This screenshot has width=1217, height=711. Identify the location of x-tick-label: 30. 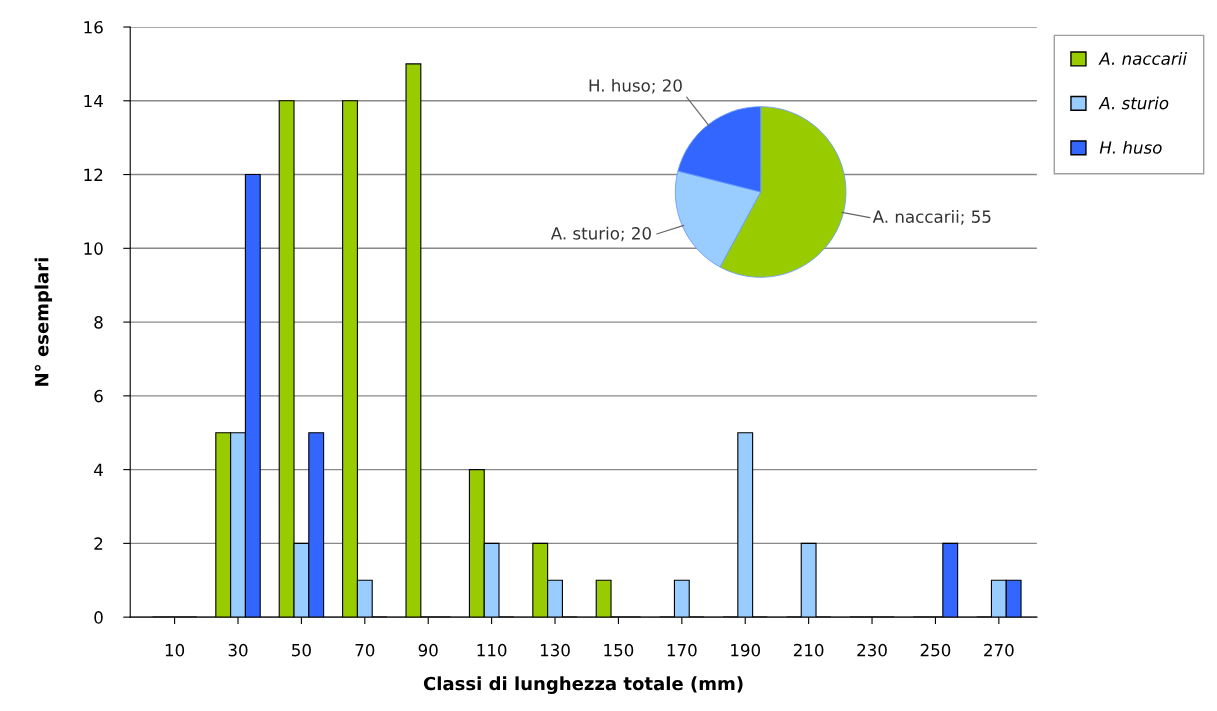
(238, 650).